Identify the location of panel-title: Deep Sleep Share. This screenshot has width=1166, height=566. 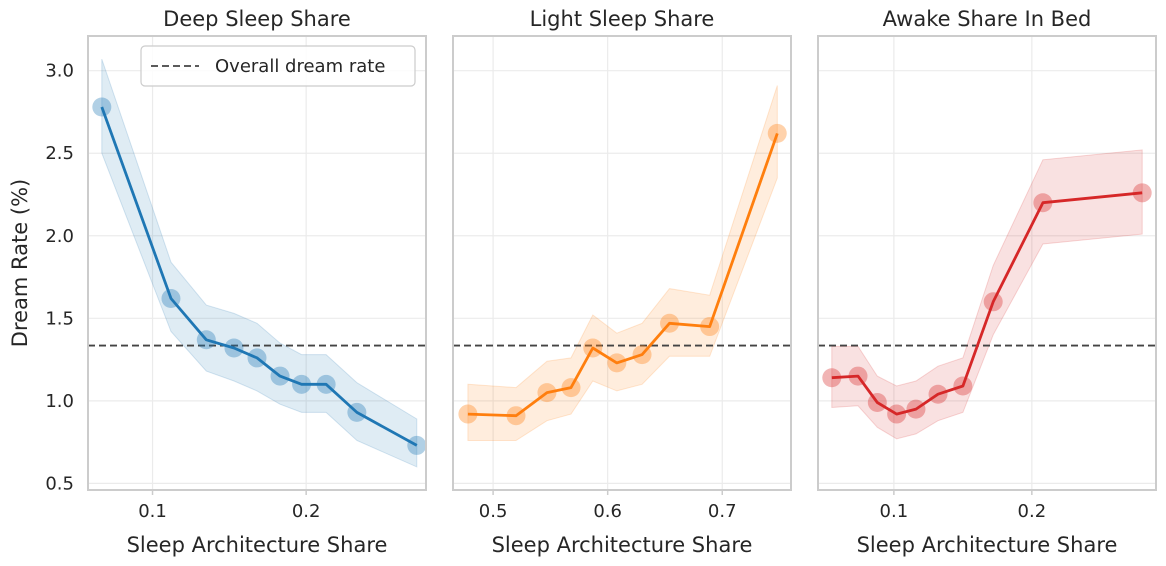
(257, 19).